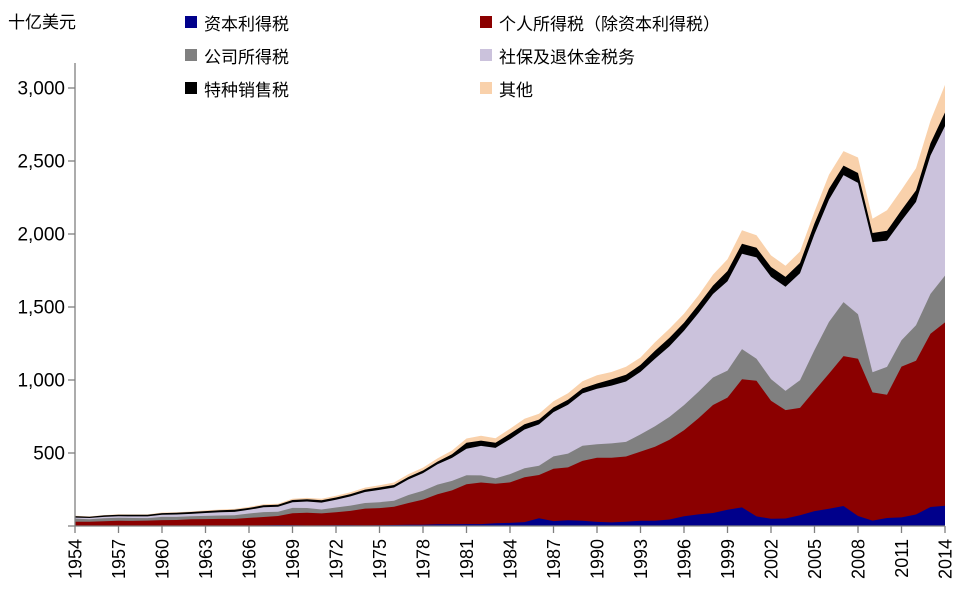  I want to click on y-tick-label: 2,000, so click(41, 235).